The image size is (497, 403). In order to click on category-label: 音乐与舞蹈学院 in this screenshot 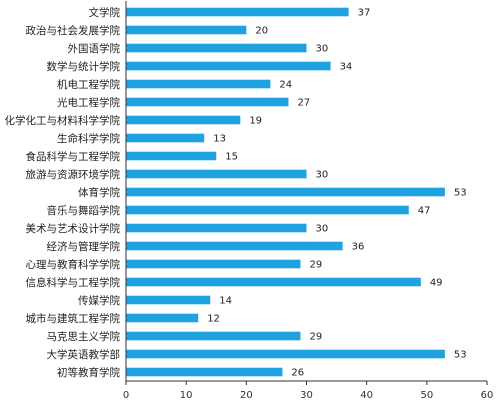, I will do `click(84, 210)`.